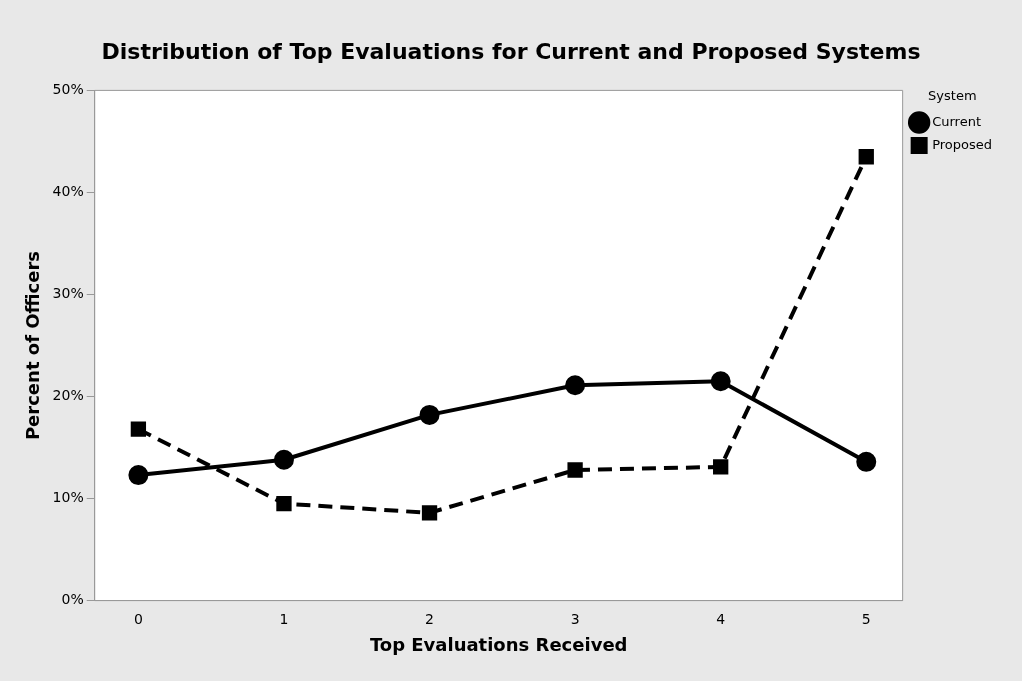 The height and width of the screenshot is (681, 1022). Describe the element at coordinates (429, 618) in the screenshot. I see `x-tick-label: 2` at that location.